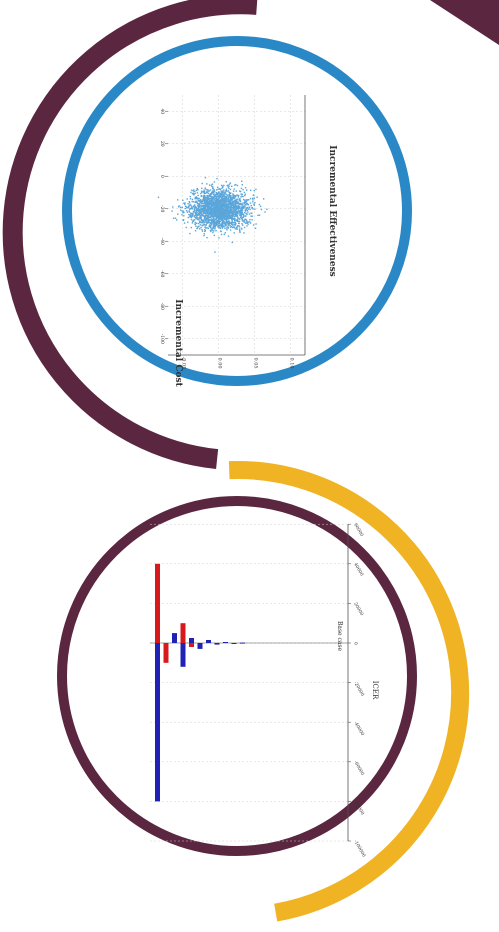 The height and width of the screenshot is (932, 499). Describe the element at coordinates (162, 273) in the screenshot. I see `scatter-y-tick-label: -60` at that location.